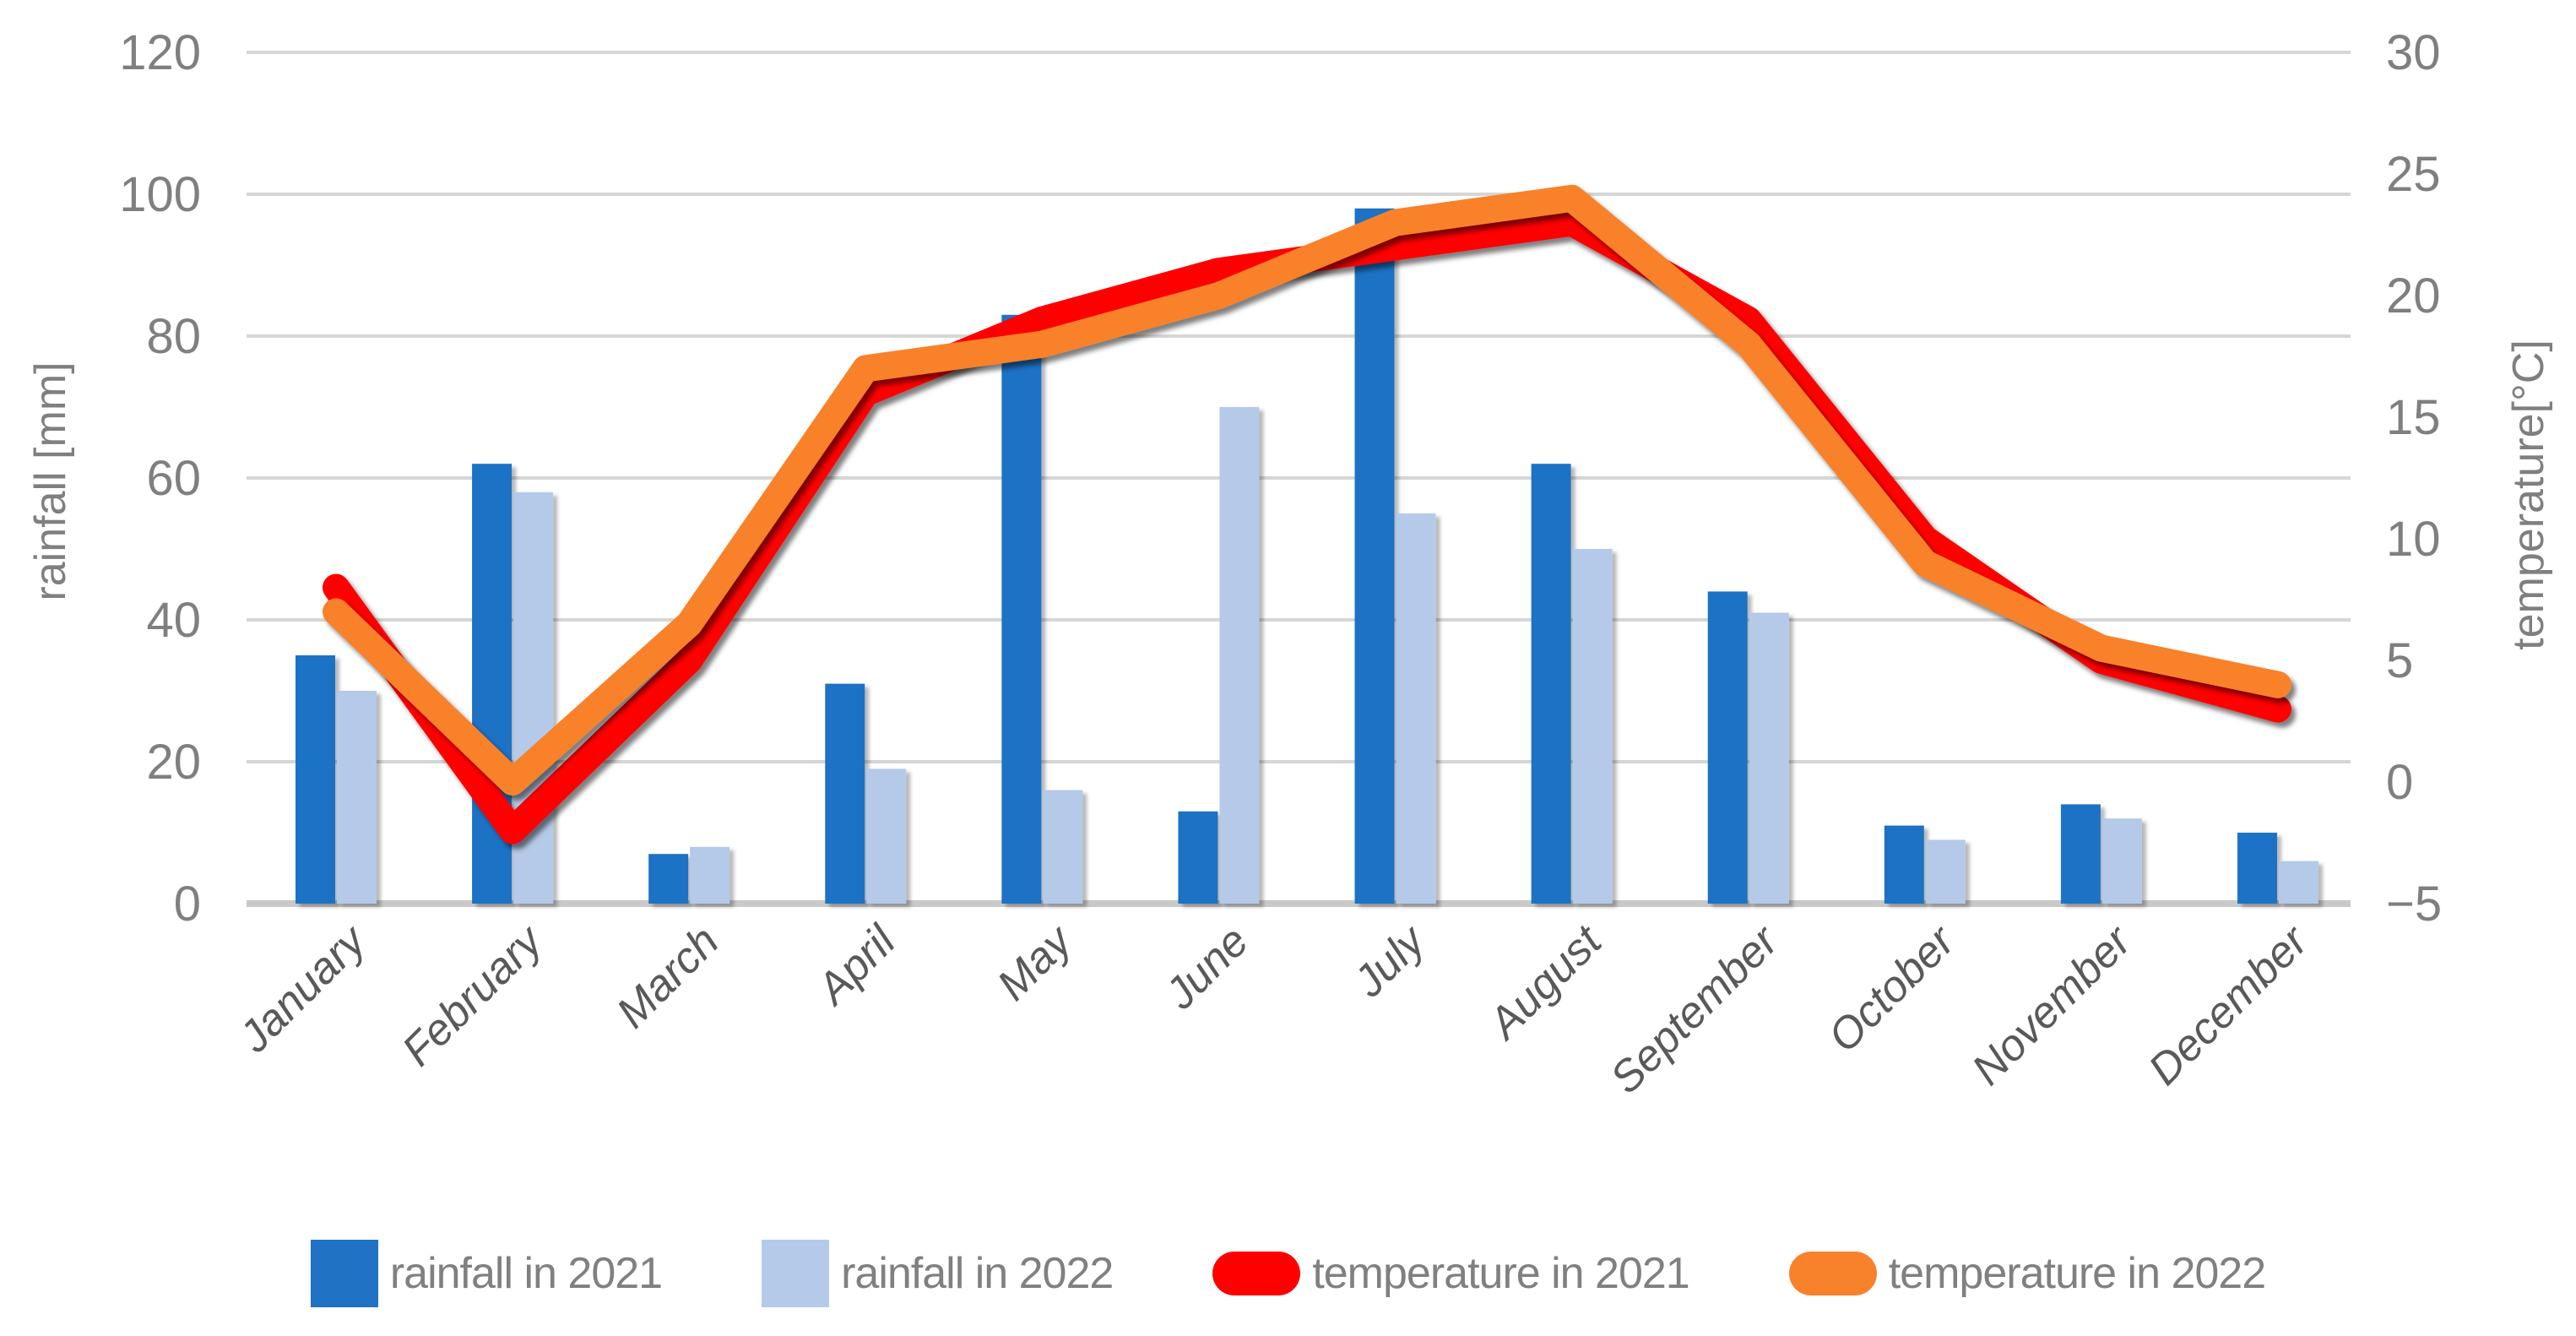 The width and height of the screenshot is (2576, 1336). I want to click on right-axis-tick: −5, so click(2414, 904).